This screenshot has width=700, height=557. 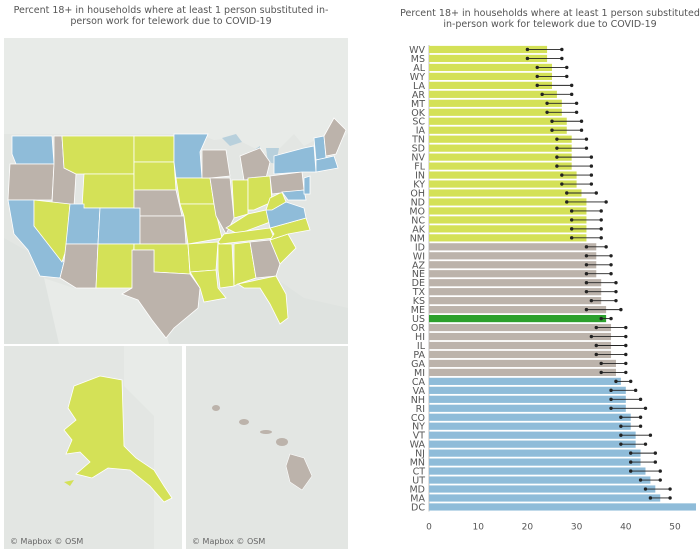 What do you see at coordinates (616, 291) in the screenshot?
I see `ci-high-point-tx` at bounding box center [616, 291].